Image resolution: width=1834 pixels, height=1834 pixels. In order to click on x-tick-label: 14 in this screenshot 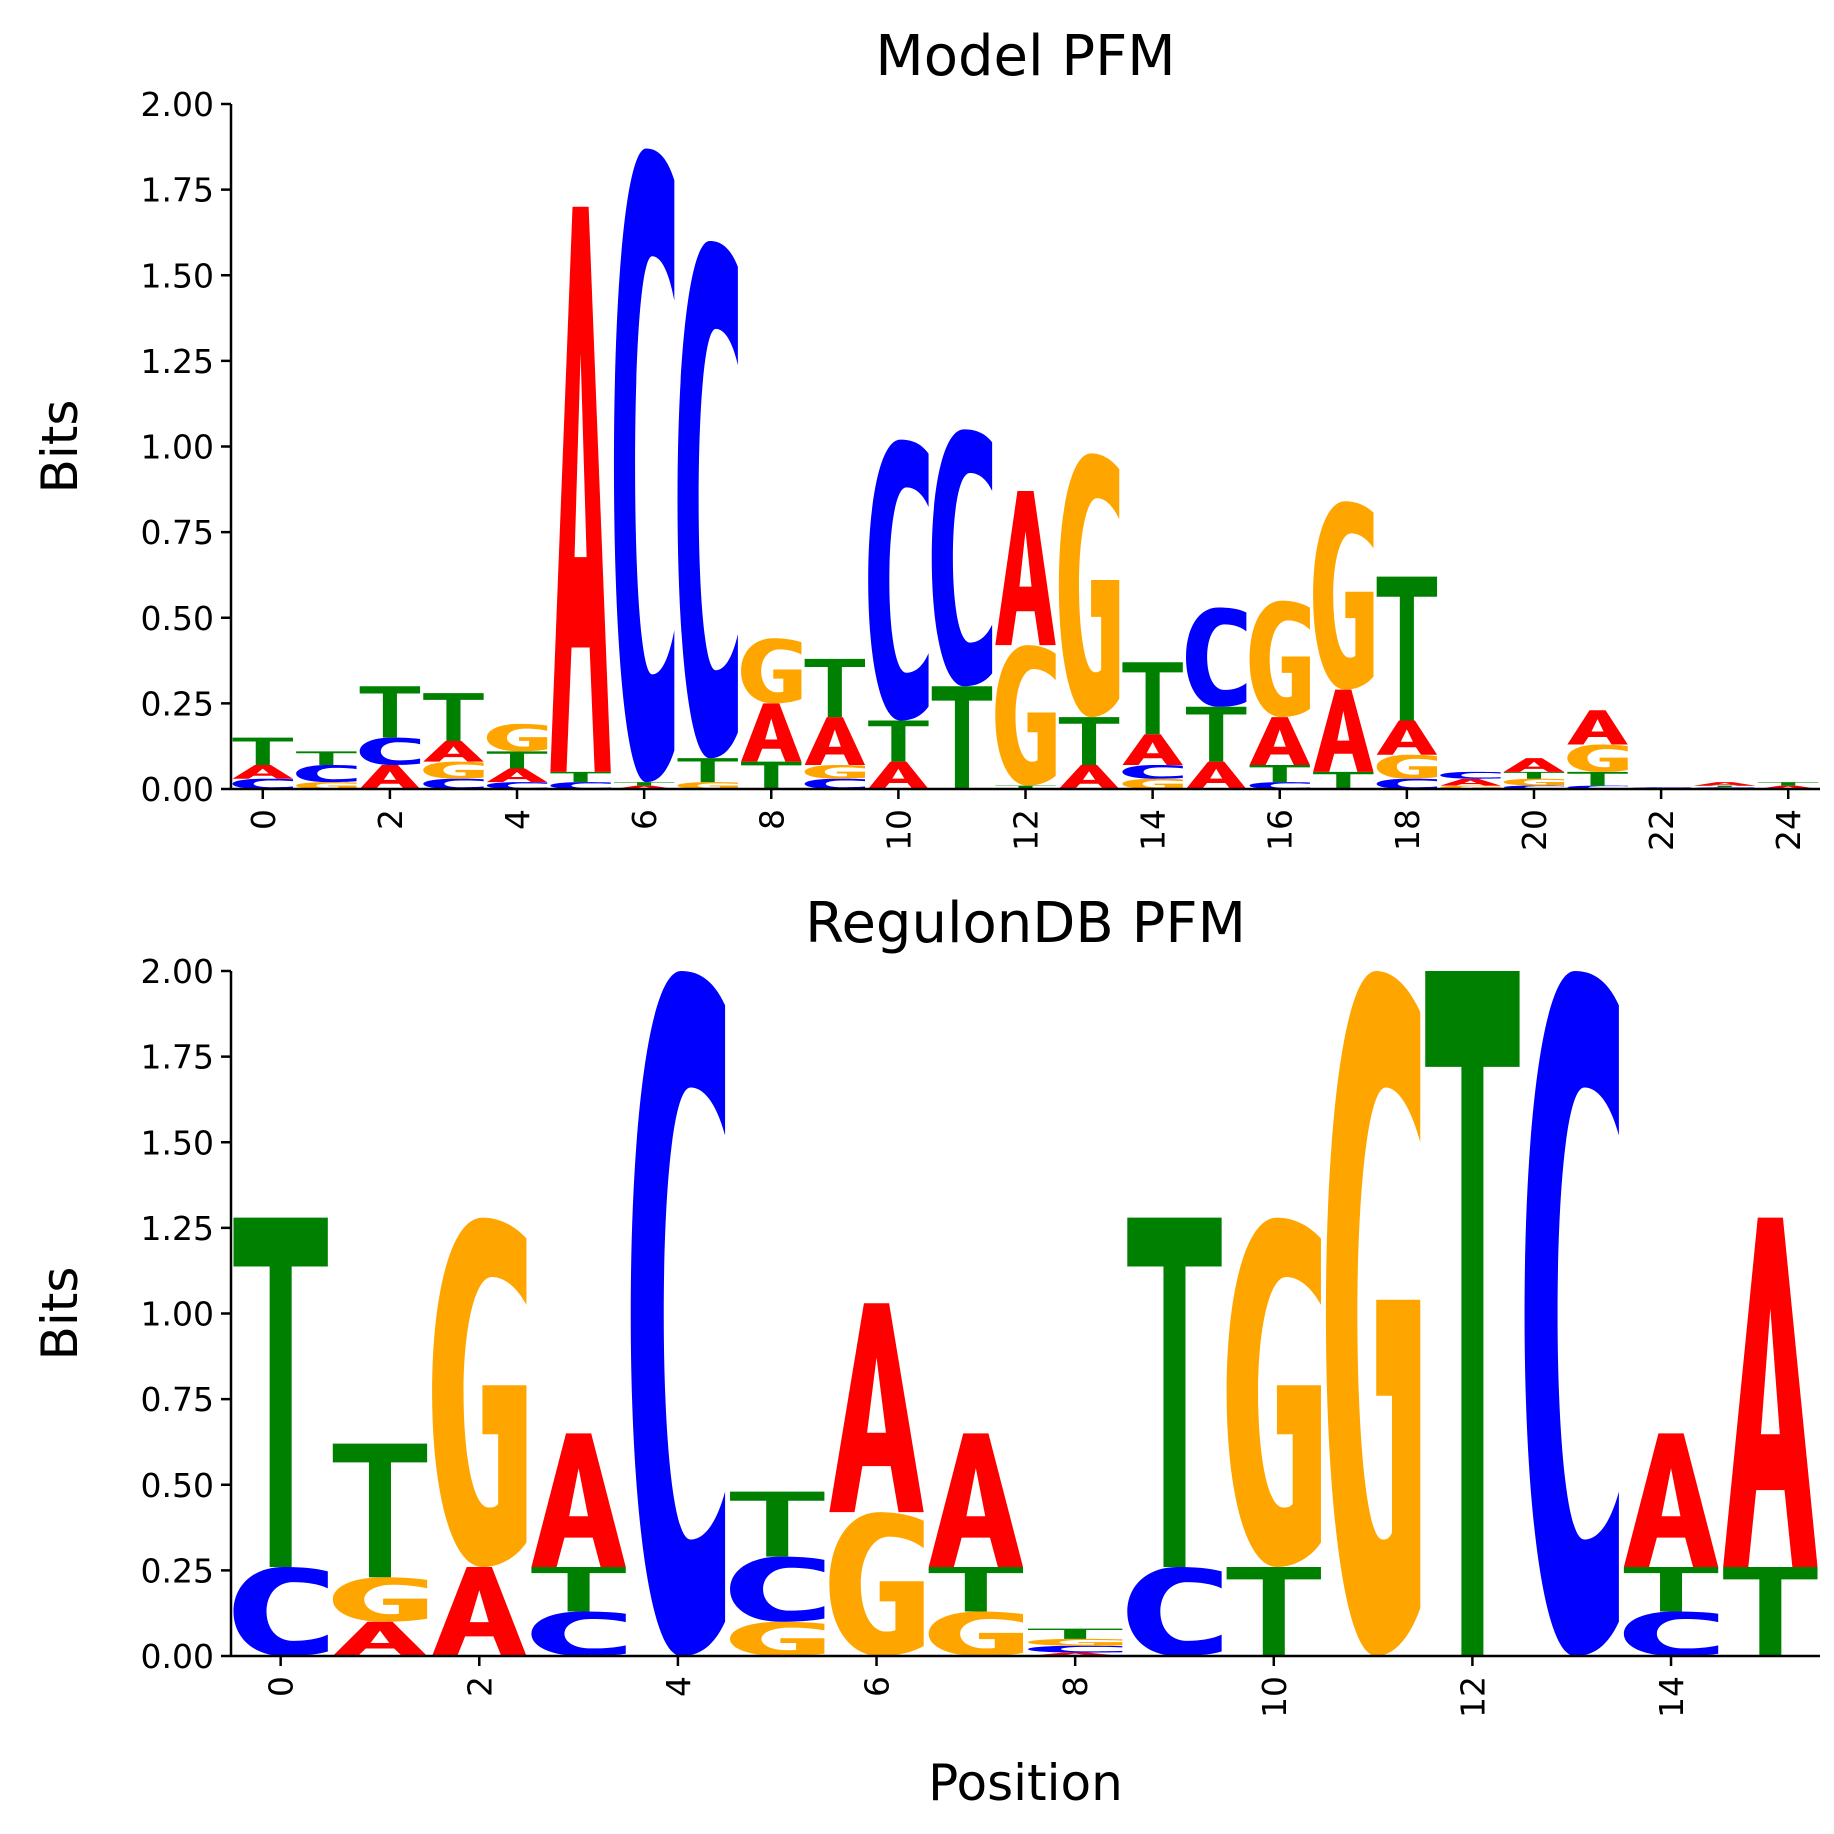, I will do `click(1671, 1697)`.